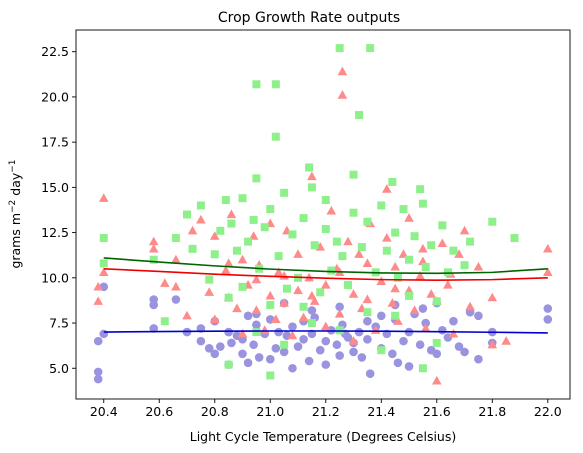  Describe the element at coordinates (309, 18) in the screenshot. I see `chart-title: Crop Growth Rate outputs` at that location.